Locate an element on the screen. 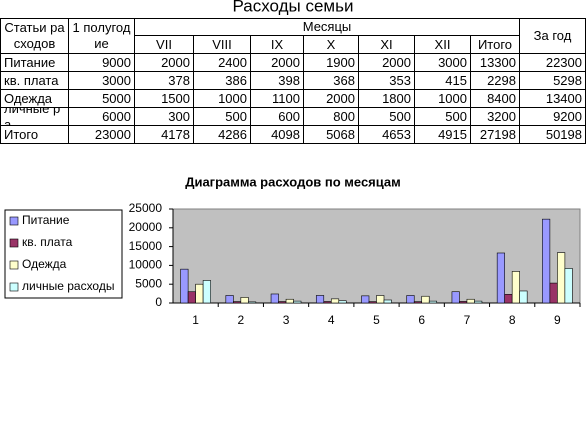  table-cell: 27198 is located at coordinates (495, 134).